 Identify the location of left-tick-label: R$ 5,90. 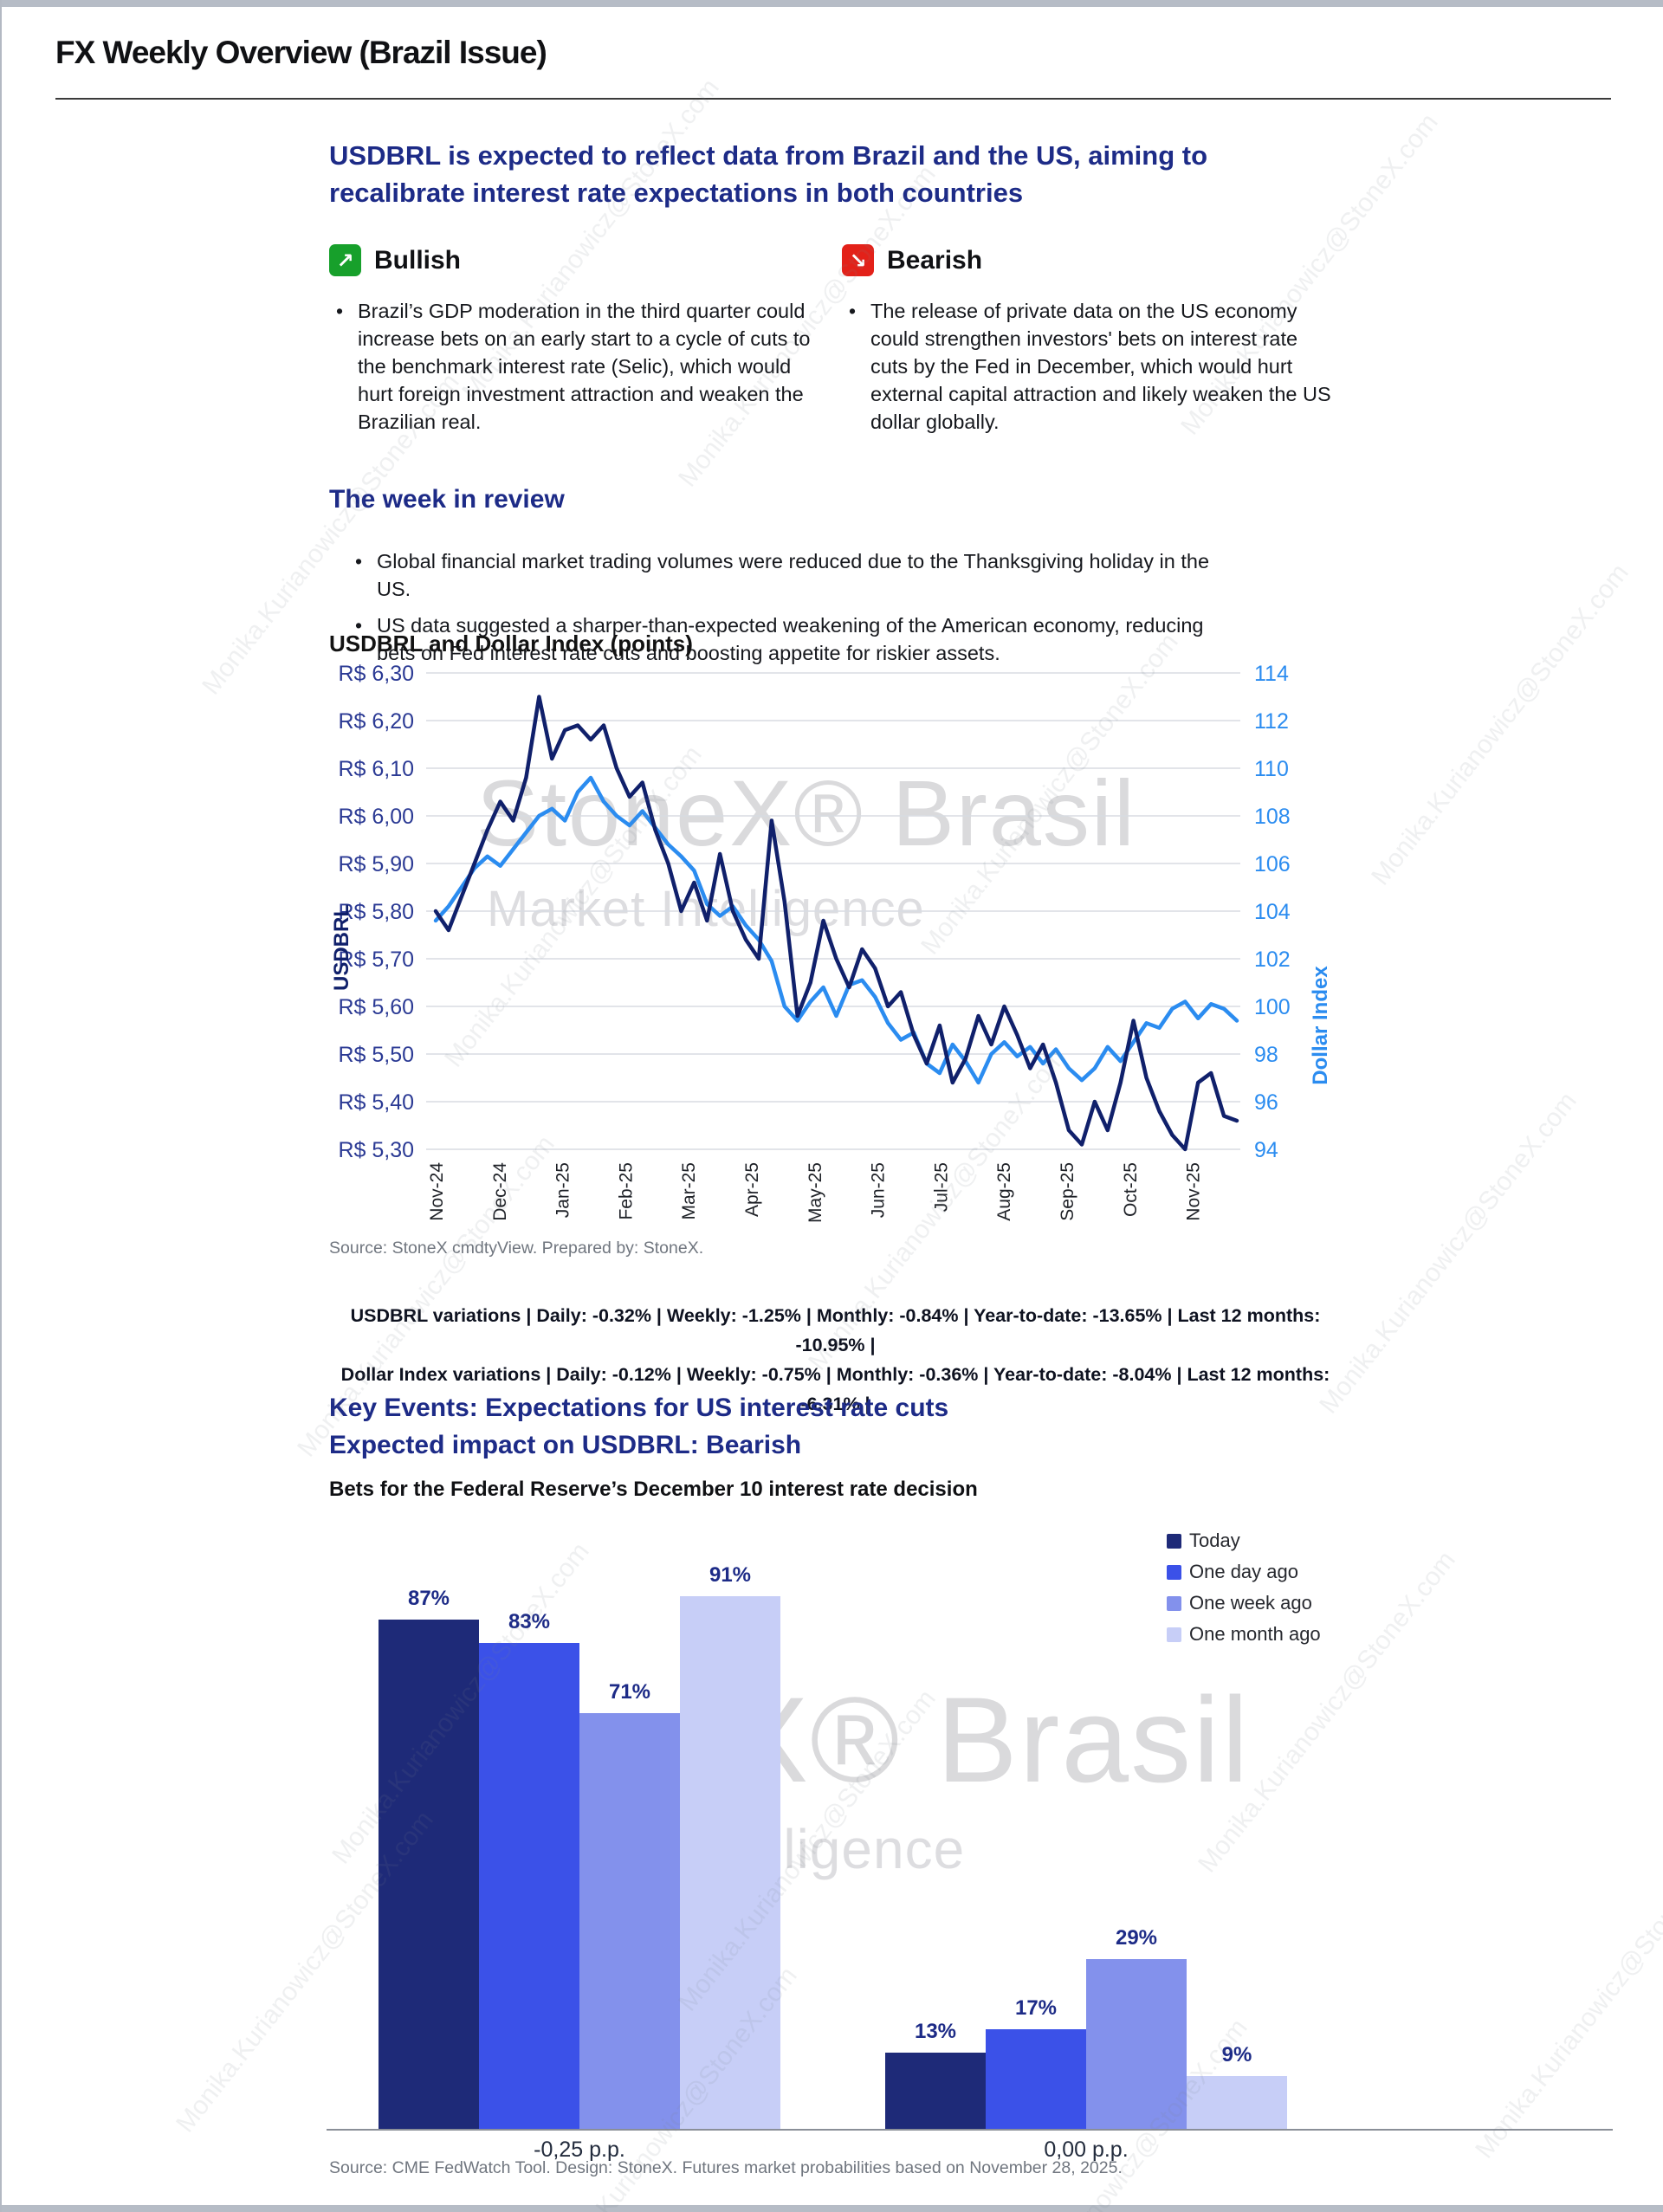
(376, 864).